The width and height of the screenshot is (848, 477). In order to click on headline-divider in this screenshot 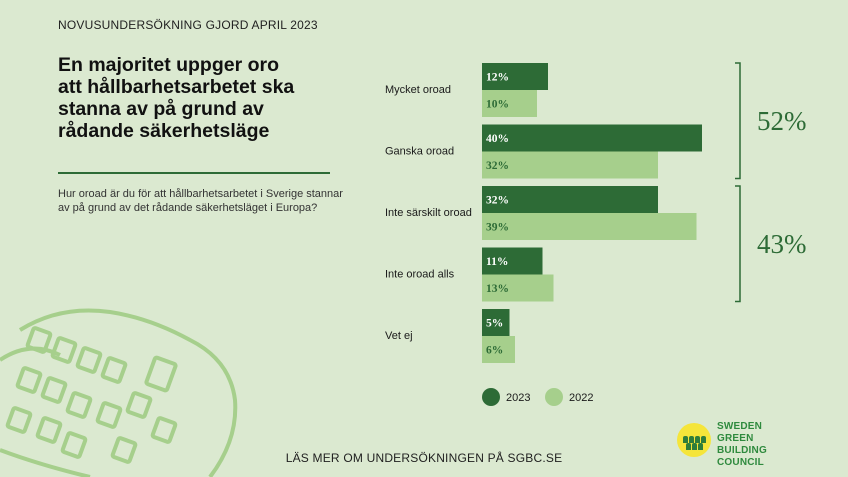, I will do `click(194, 173)`.